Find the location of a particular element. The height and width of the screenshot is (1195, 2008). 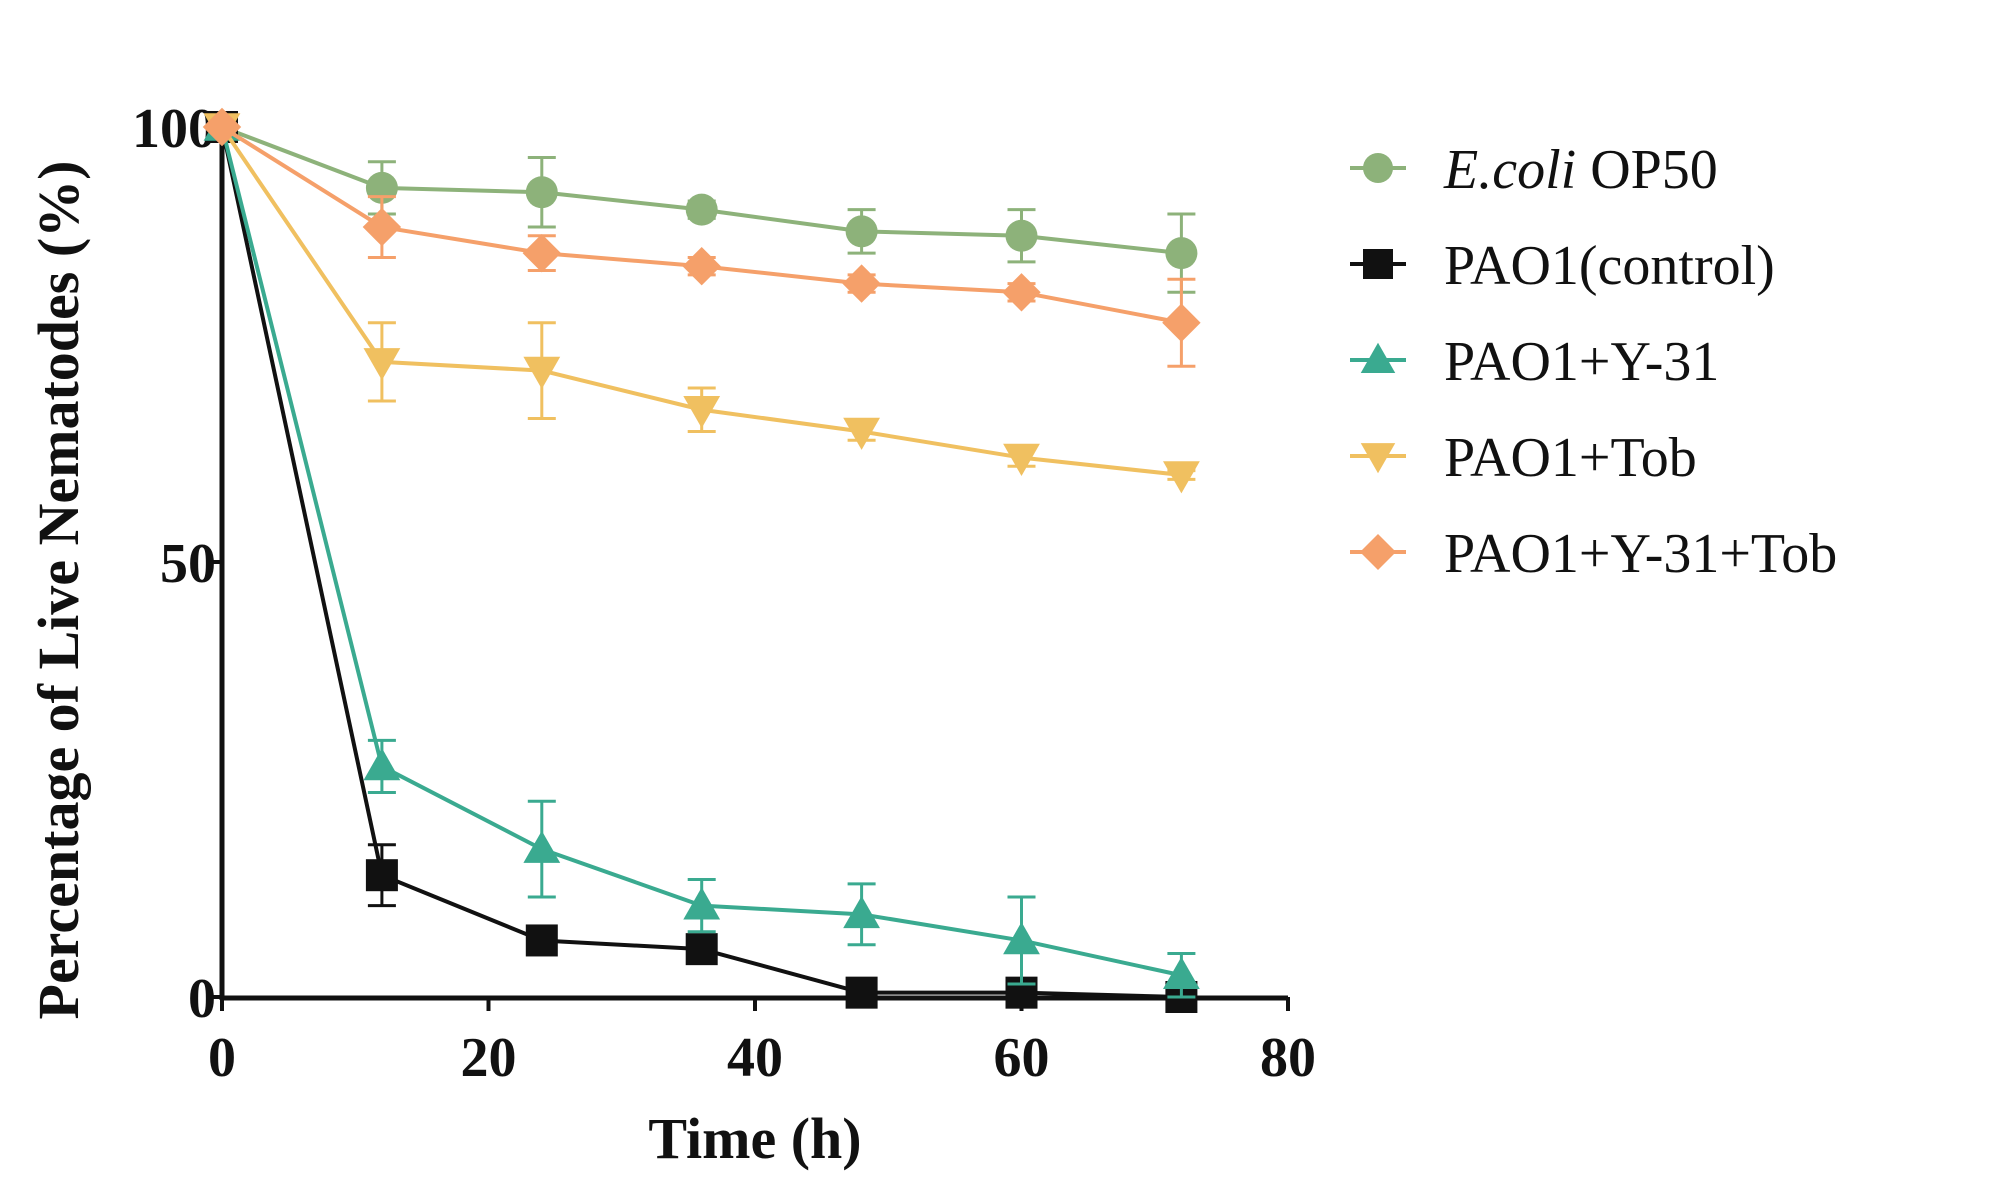

legend-entry: PAO1+Y-31+Tob is located at coordinates (1593, 554).